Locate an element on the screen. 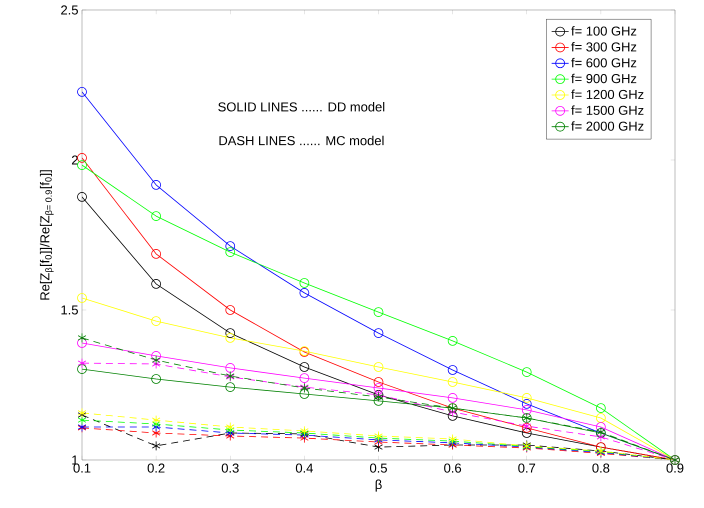 Image resolution: width=704 pixels, height=508 pixels. x-tick-label: 0.6 is located at coordinates (453, 468).